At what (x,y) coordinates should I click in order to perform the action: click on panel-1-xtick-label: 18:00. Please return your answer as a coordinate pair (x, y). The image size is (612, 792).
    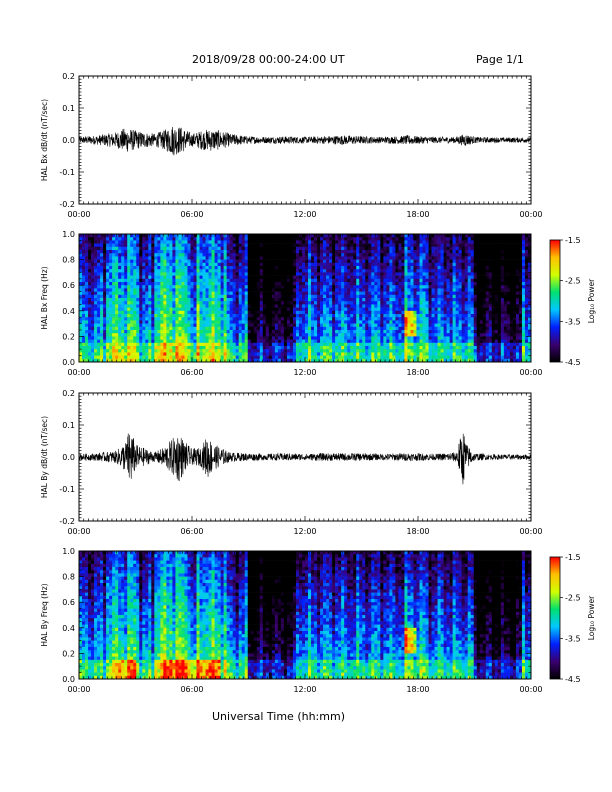
    Looking at the image, I should click on (417, 214).